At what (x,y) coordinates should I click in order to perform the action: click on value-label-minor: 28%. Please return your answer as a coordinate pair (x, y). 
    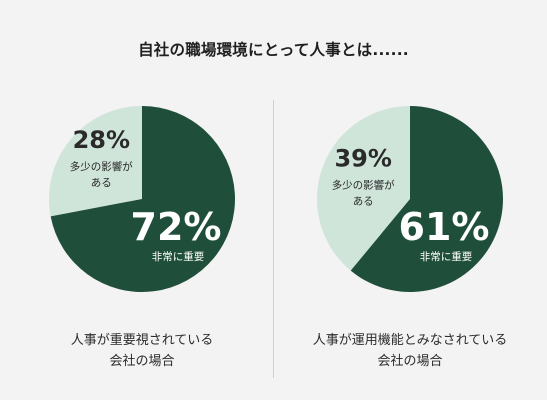
    Looking at the image, I should click on (101, 140).